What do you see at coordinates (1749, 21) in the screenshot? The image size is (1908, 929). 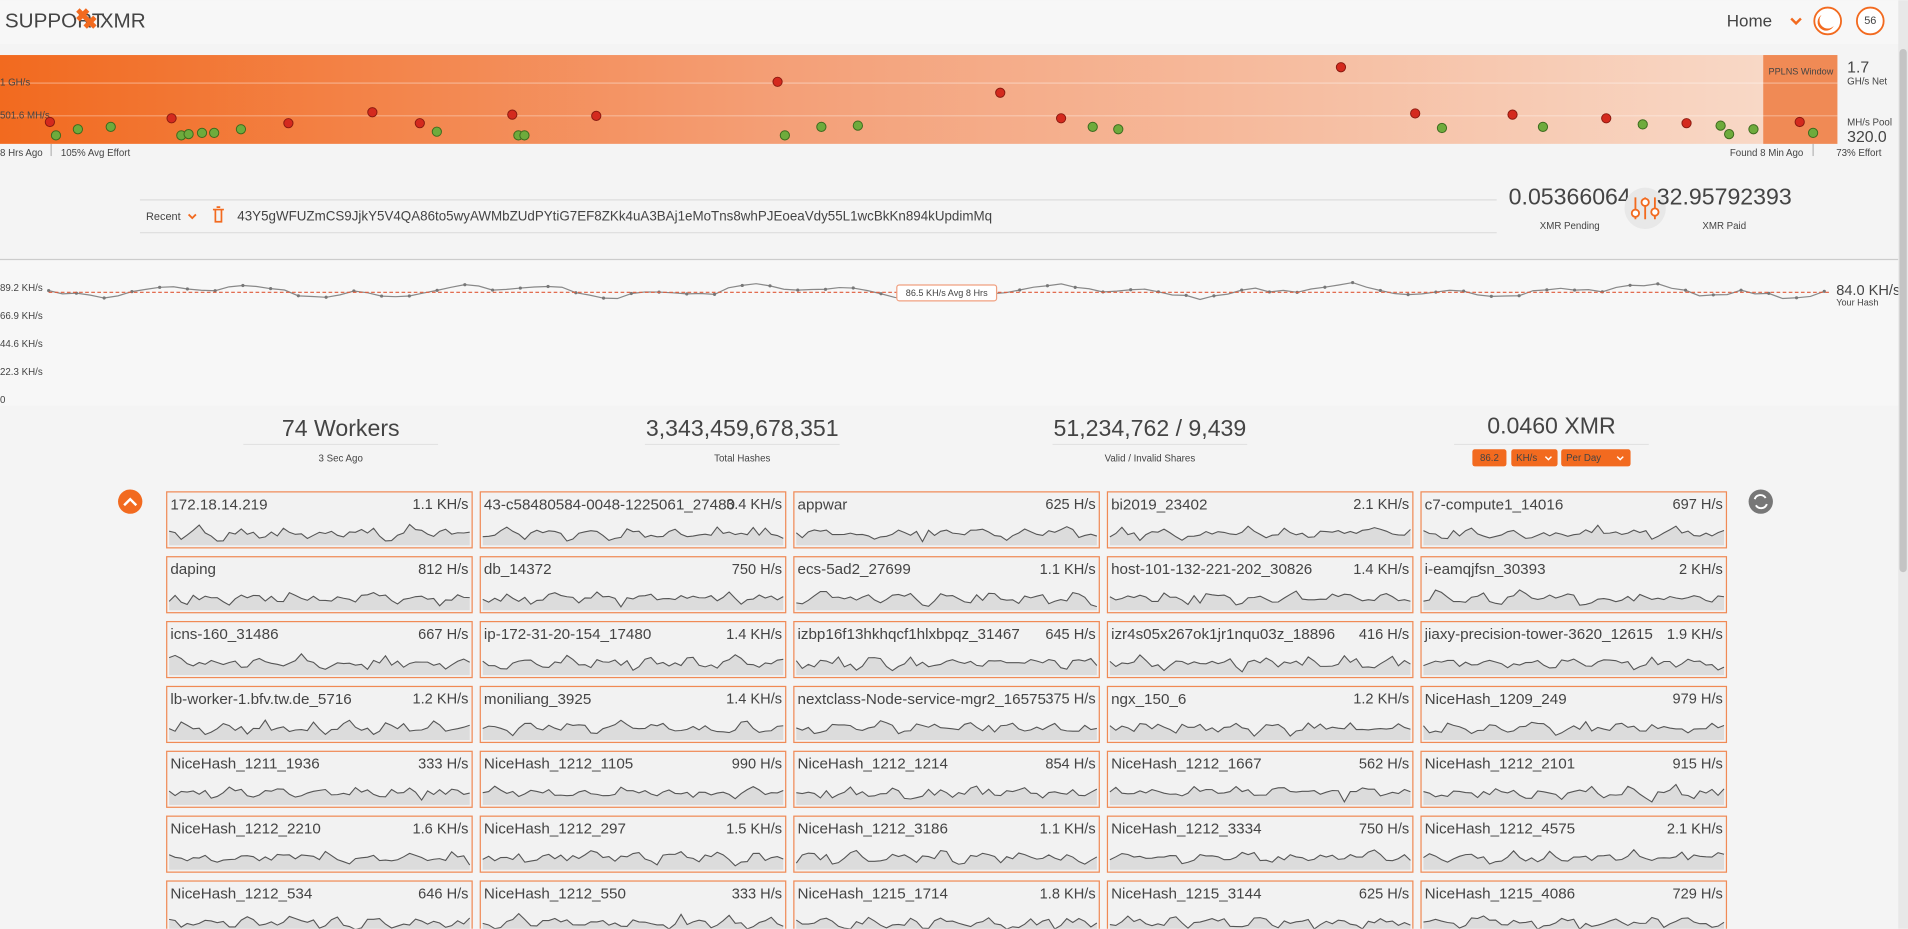 I see `nav-home: Home` at bounding box center [1749, 21].